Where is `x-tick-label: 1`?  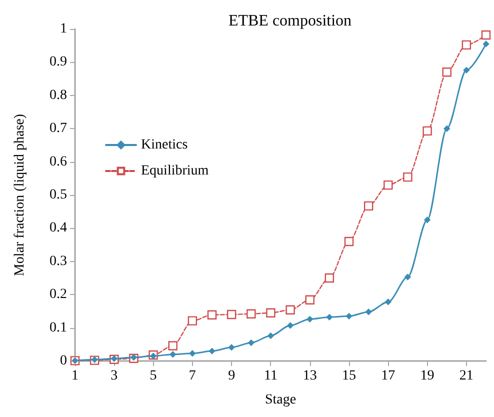
x-tick-label: 1 is located at coordinates (75, 376).